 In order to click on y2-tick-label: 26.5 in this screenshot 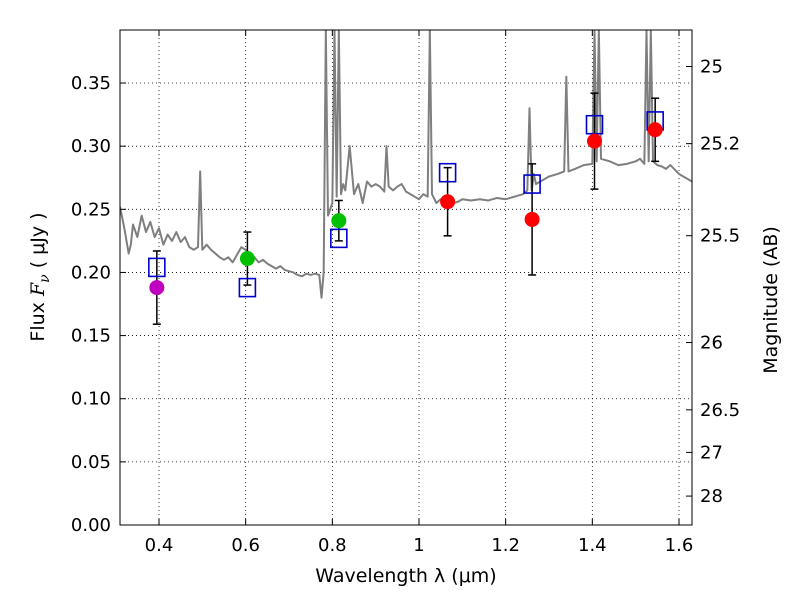, I will do `click(720, 410)`.